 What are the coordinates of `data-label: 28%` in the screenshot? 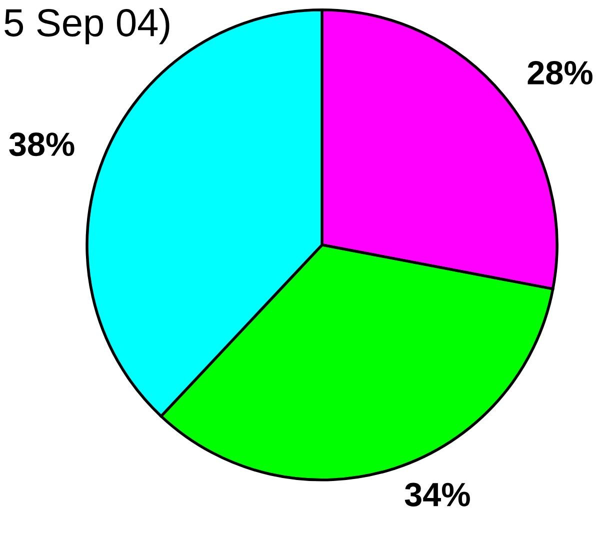 It's located at (560, 72).